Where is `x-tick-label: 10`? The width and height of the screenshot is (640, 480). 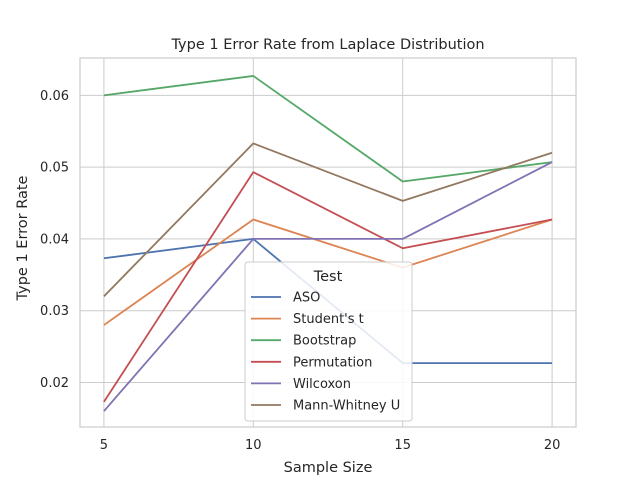
x-tick-label: 10 is located at coordinates (253, 445).